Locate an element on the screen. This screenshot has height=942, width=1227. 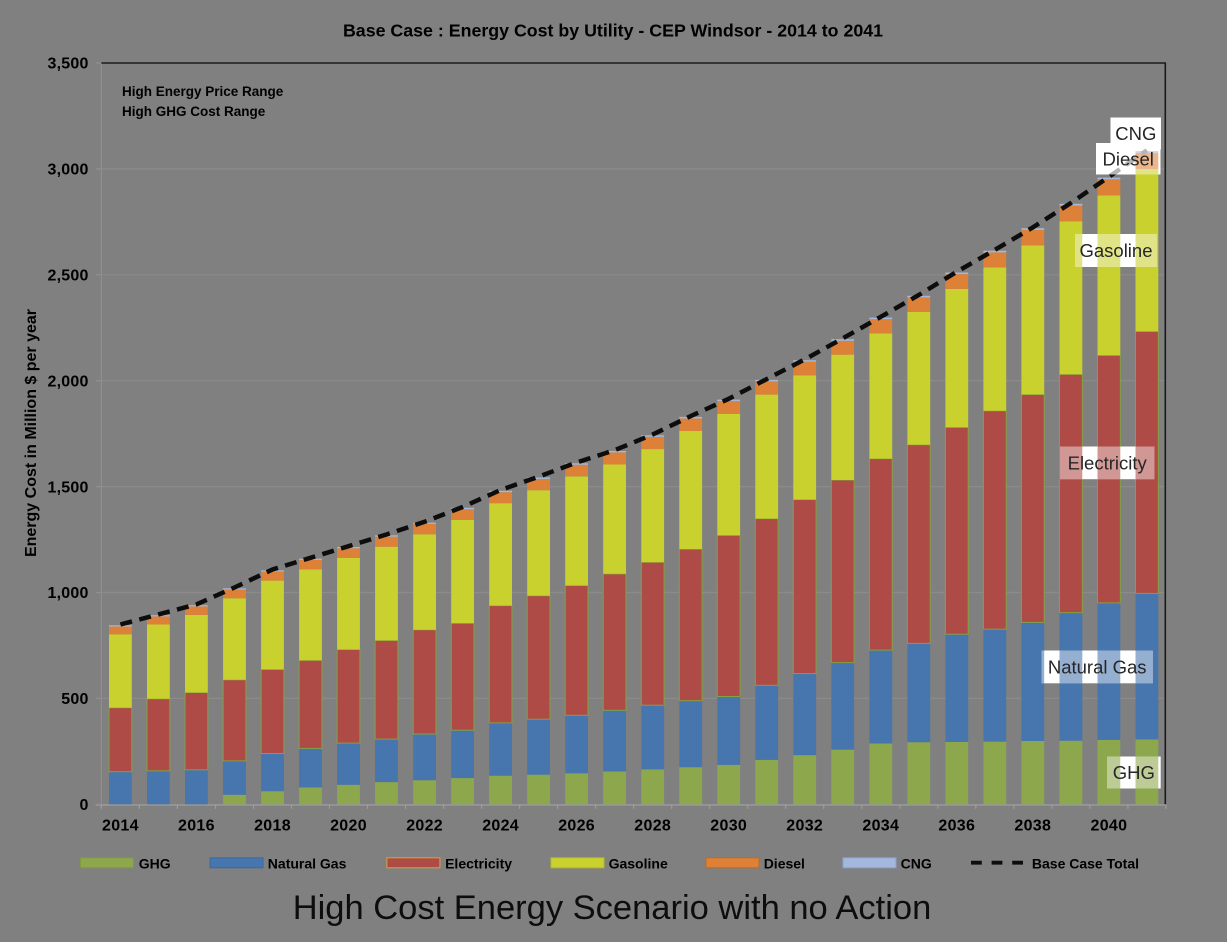
svg-text: 2,500 is located at coordinates (68, 276).